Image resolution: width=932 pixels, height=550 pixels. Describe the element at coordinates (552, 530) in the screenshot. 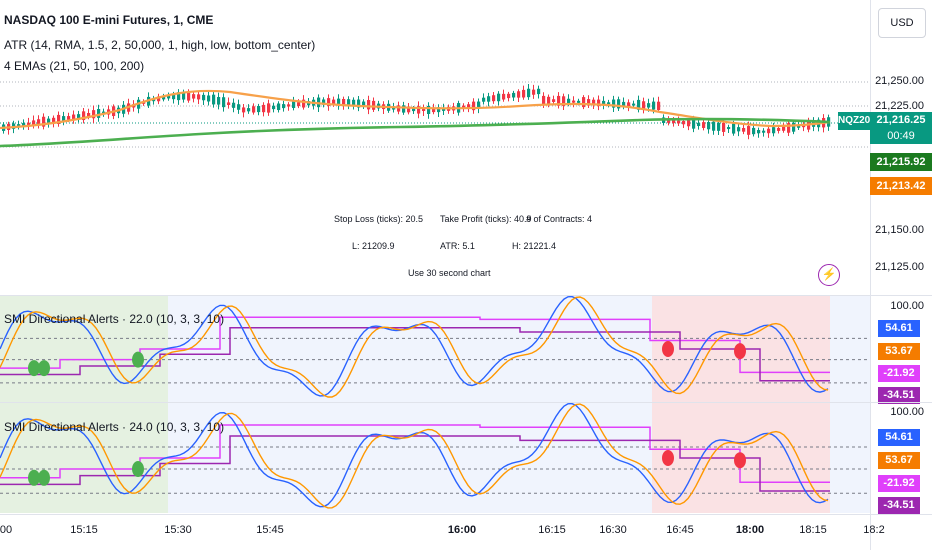

I see `time-label: 16:15` at that location.